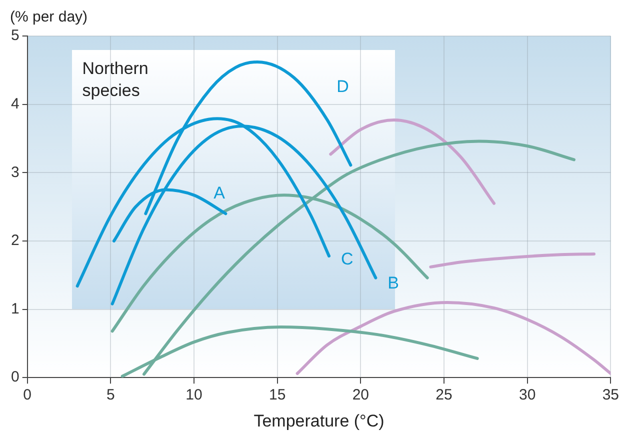 The height and width of the screenshot is (436, 622). What do you see at coordinates (444, 395) in the screenshot?
I see `x-tick-label: 25` at bounding box center [444, 395].